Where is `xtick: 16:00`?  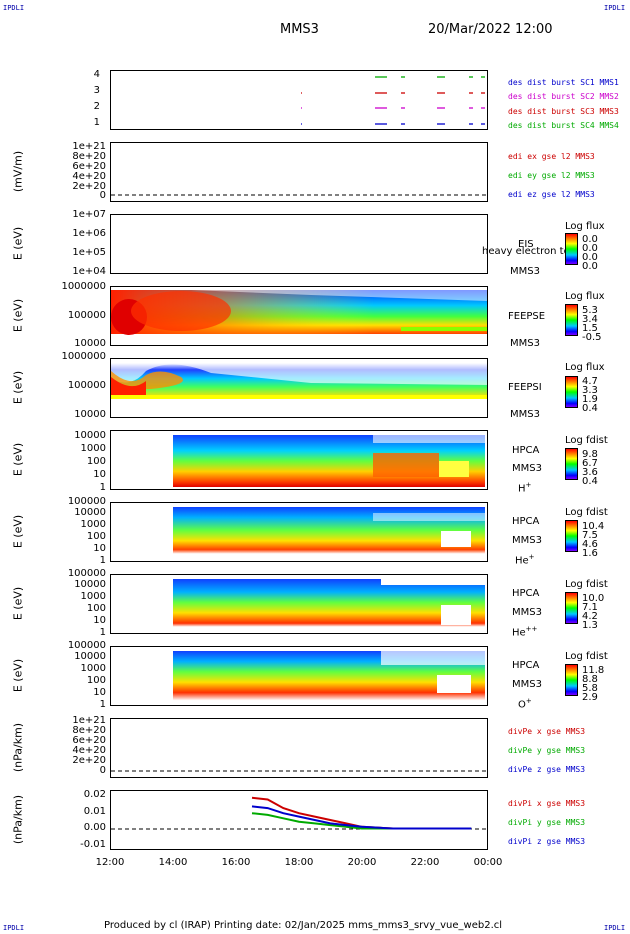
xtick: 16:00 is located at coordinates (236, 862).